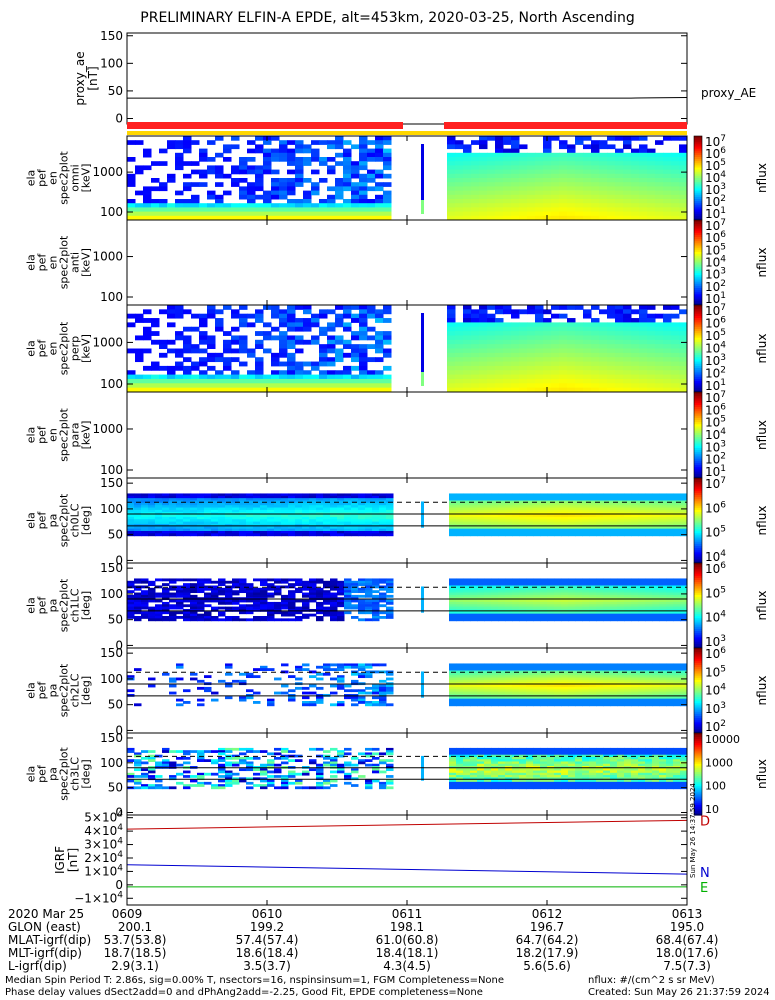 The image size is (775, 1000). What do you see at coordinates (762, 349) in the screenshot?
I see `colorbar-label: nflux` at bounding box center [762, 349].